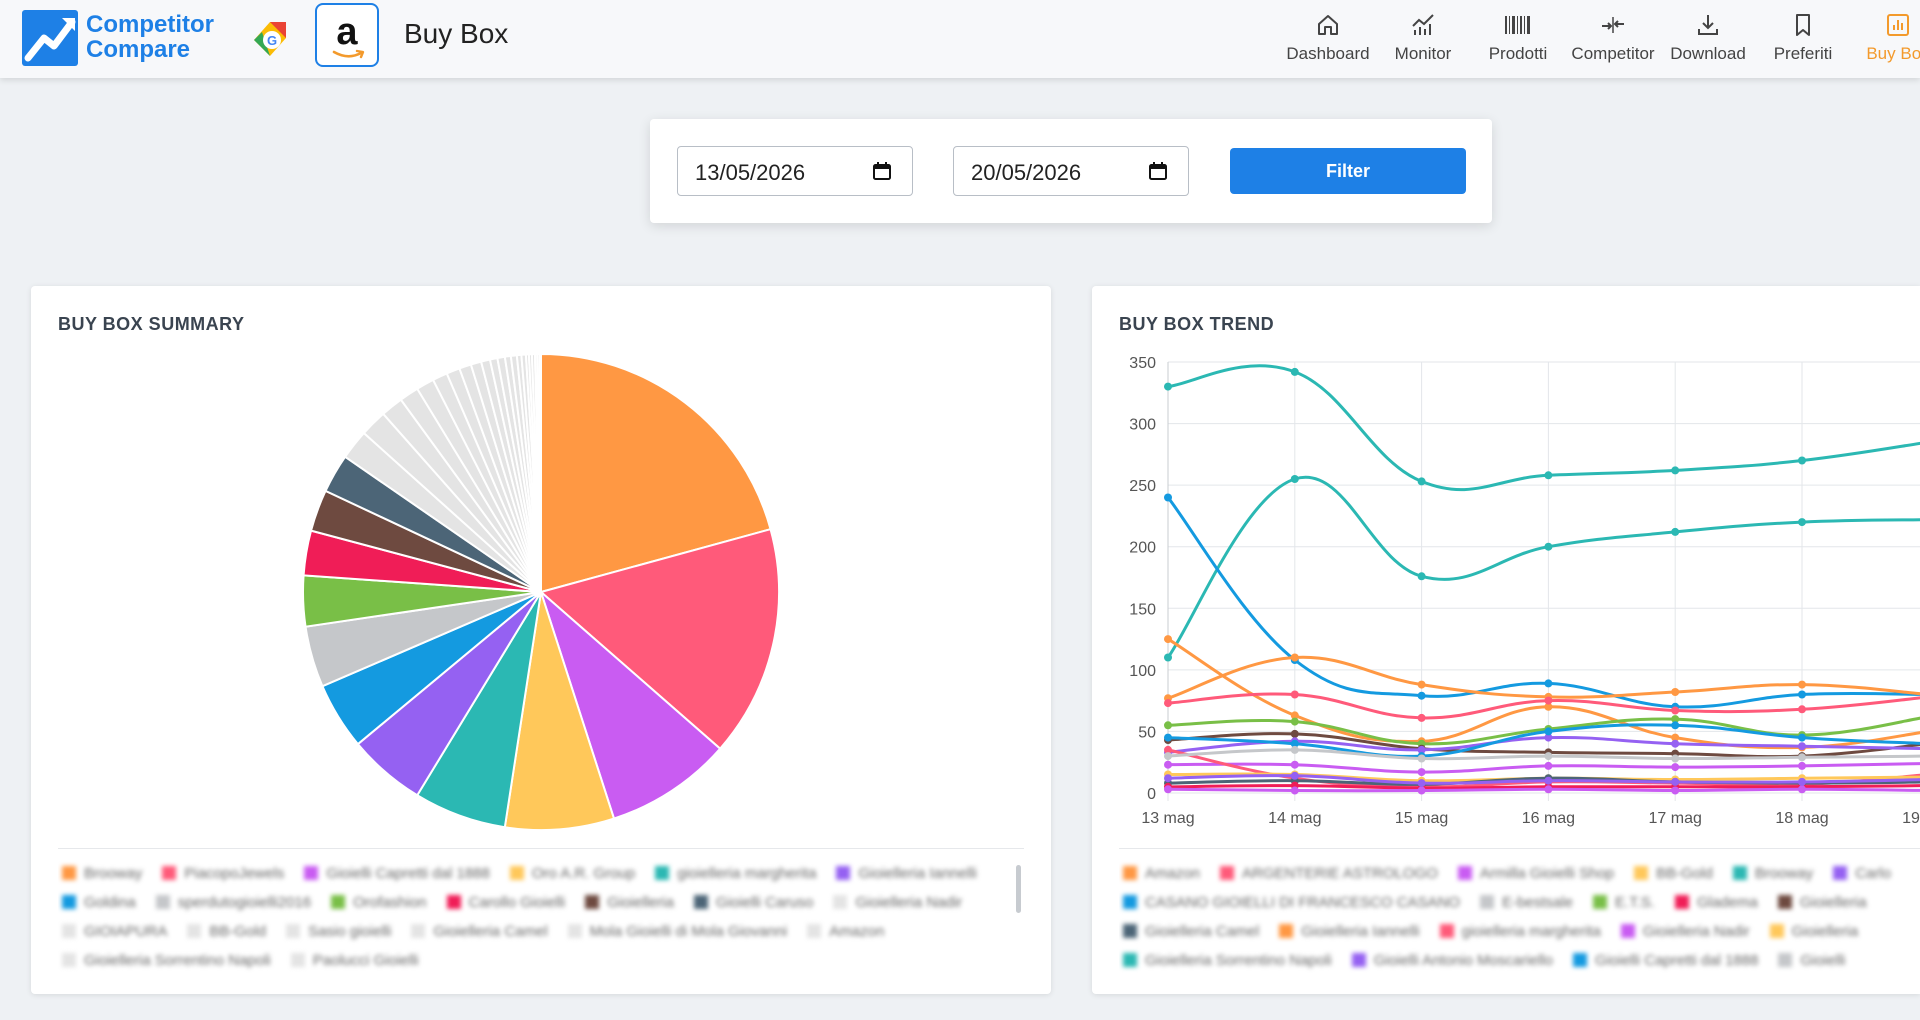  What do you see at coordinates (1862, 873) in the screenshot?
I see `legend-item: Carlo` at bounding box center [1862, 873].